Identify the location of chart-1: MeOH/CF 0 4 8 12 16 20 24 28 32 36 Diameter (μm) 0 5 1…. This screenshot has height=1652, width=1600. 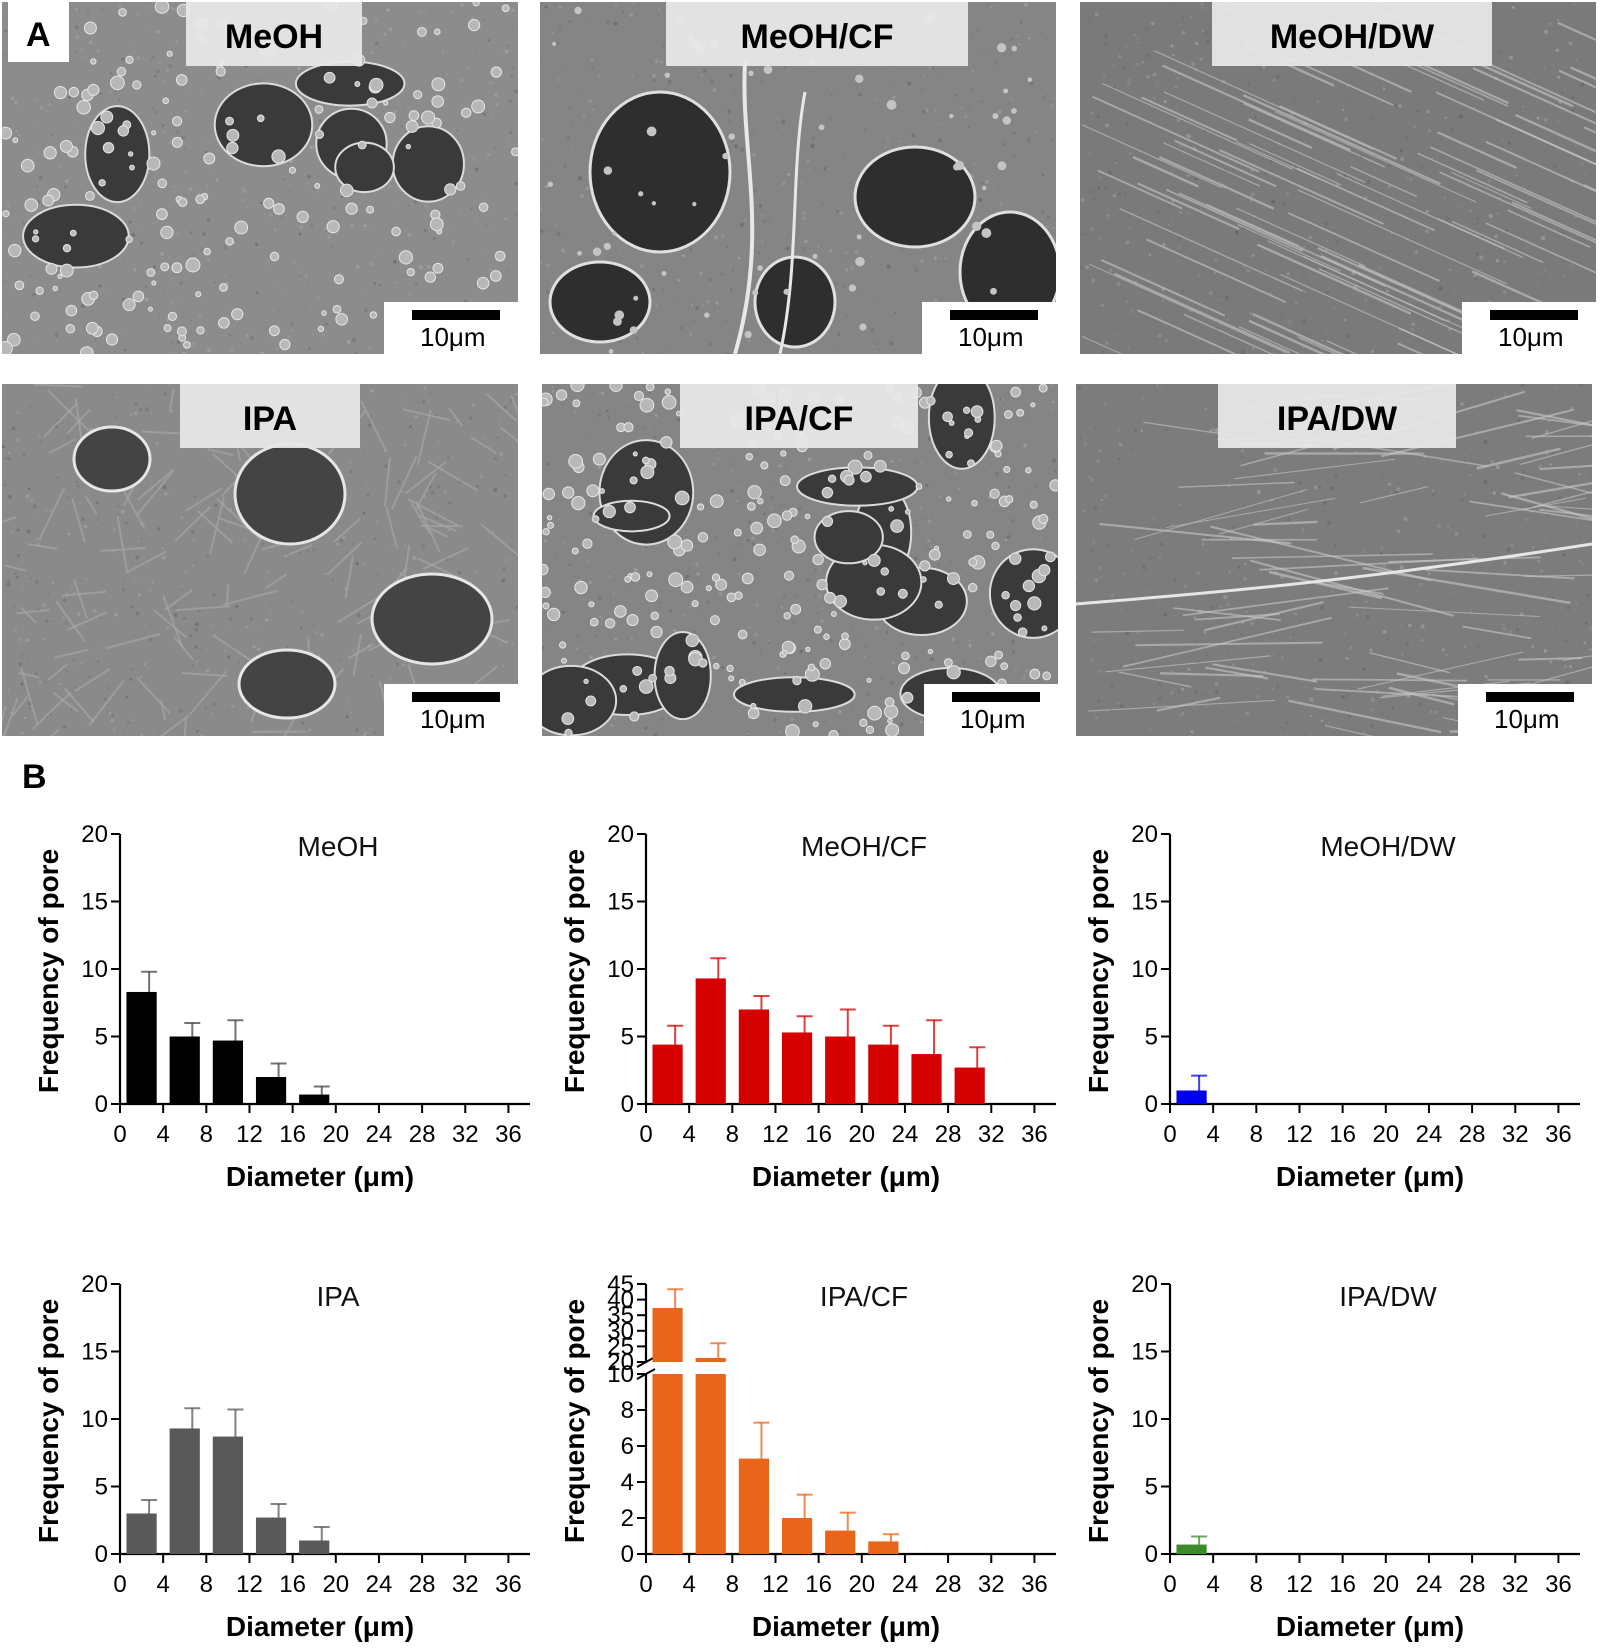
(807, 1006).